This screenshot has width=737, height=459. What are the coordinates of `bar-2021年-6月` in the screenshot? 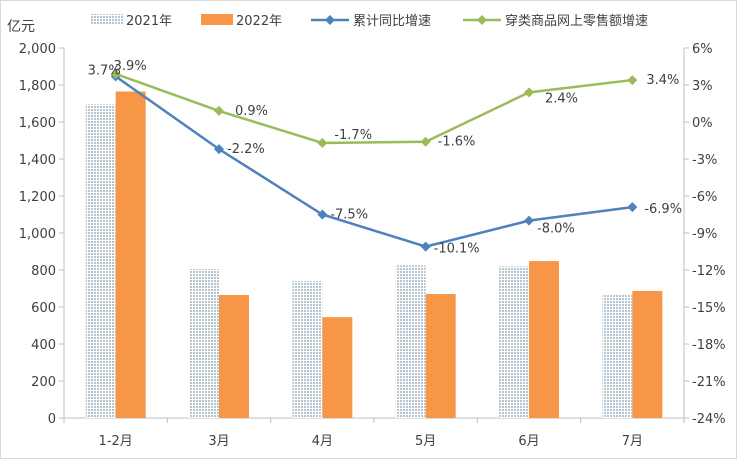 It's located at (514, 342).